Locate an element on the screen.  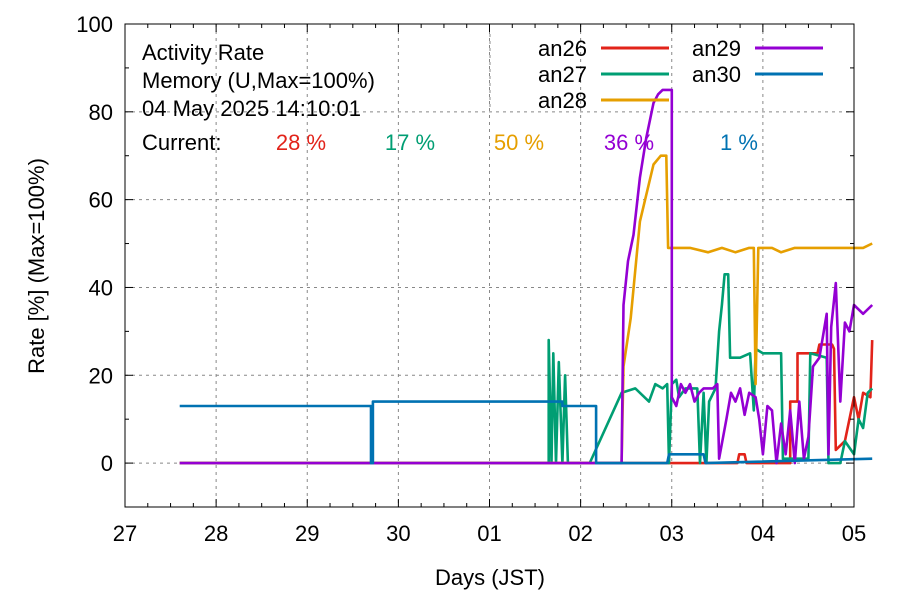
y-axis-label: Rate [%] (Max=100%) is located at coordinates (36, 266).